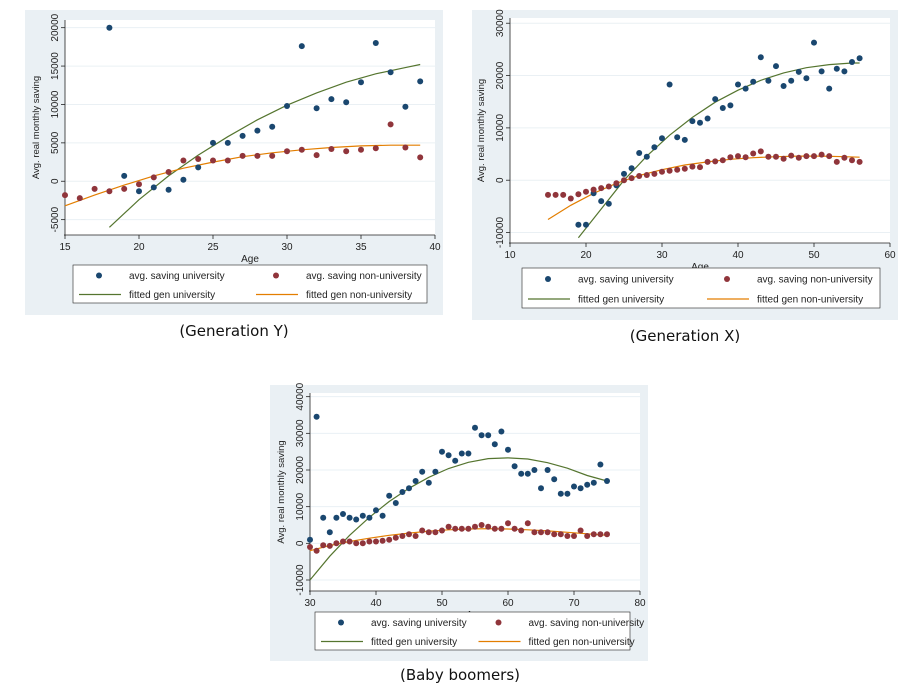 This screenshot has width=921, height=698. What do you see at coordinates (300, 433) in the screenshot?
I see `y-tick-label: 30000` at bounding box center [300, 433].